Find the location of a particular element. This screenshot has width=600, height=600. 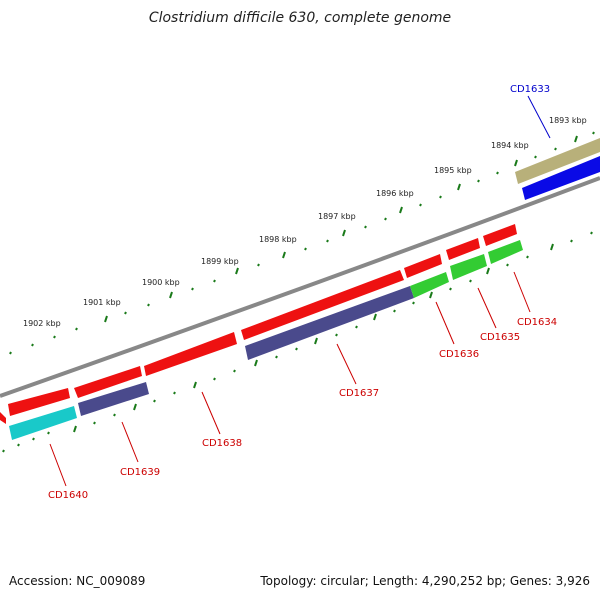

gene-label-cd1635: CD1635 is located at coordinates (500, 337).